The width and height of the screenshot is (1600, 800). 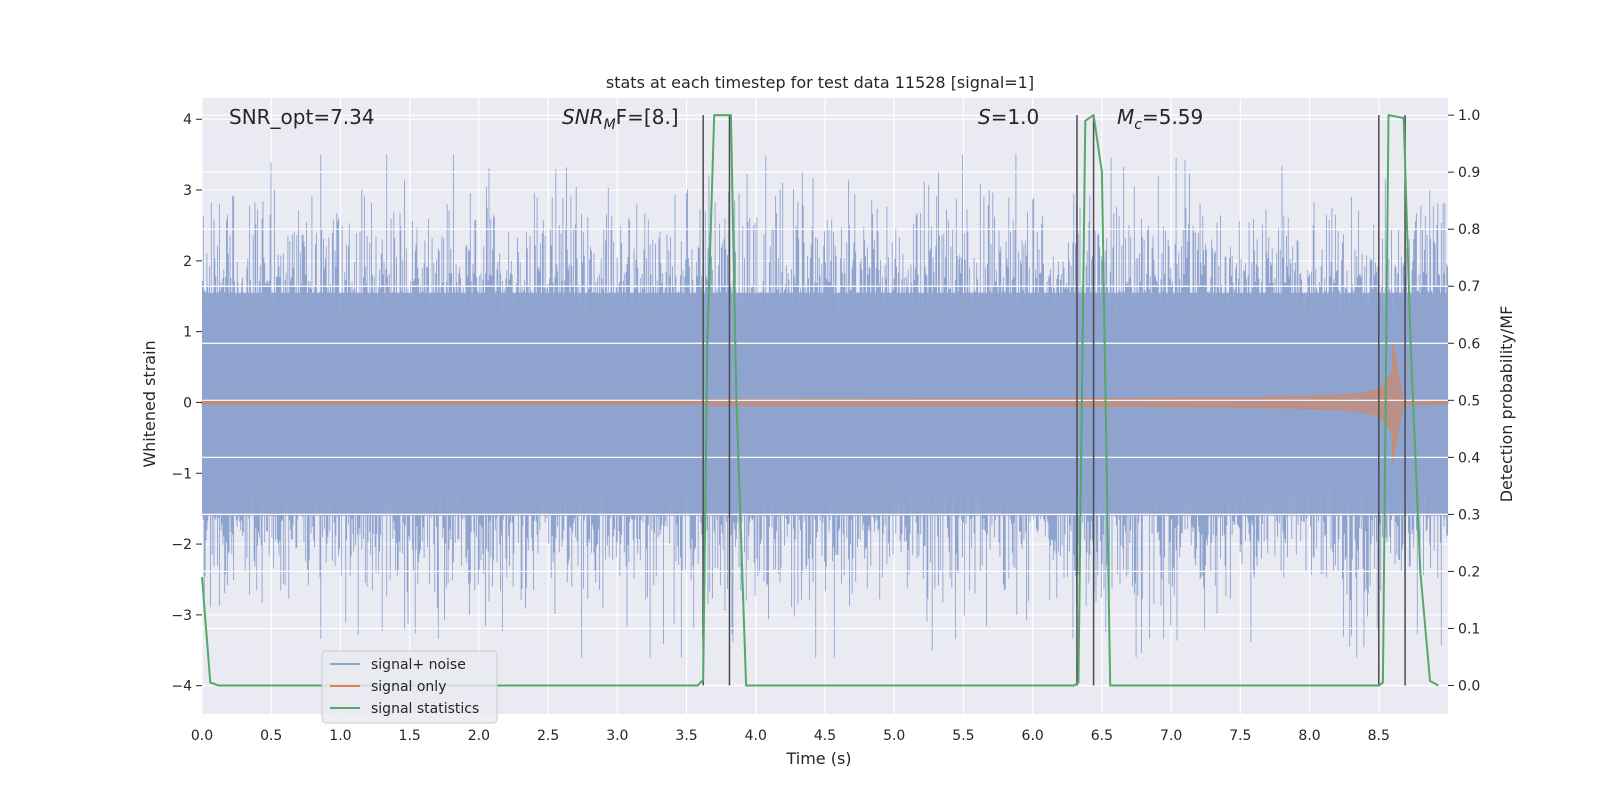 I want to click on y-left-tick-label: 2, so click(x=187, y=262).